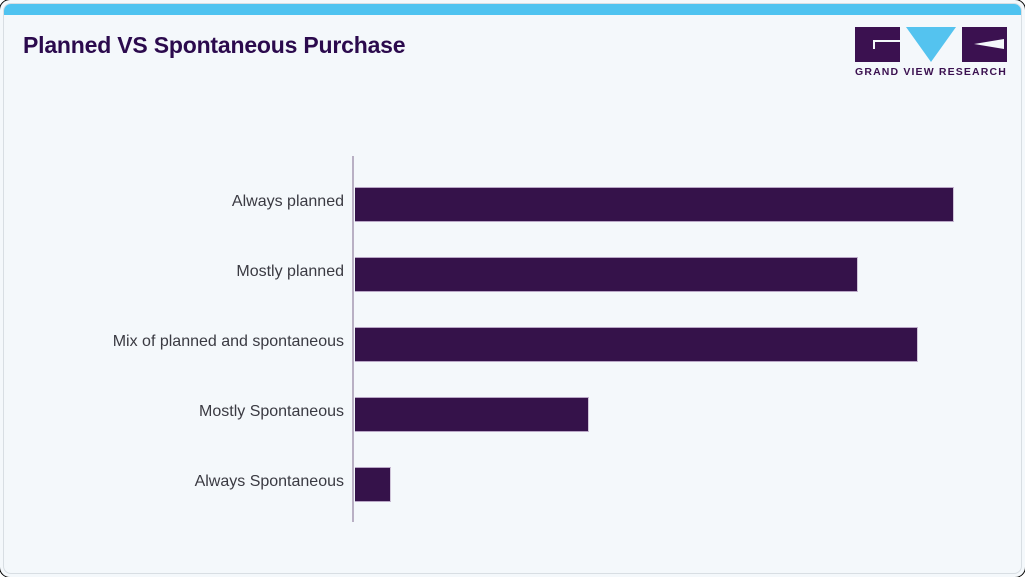 This screenshot has height=577, width=1025. What do you see at coordinates (287, 201) in the screenshot?
I see `bar-category-label: Always planned` at bounding box center [287, 201].